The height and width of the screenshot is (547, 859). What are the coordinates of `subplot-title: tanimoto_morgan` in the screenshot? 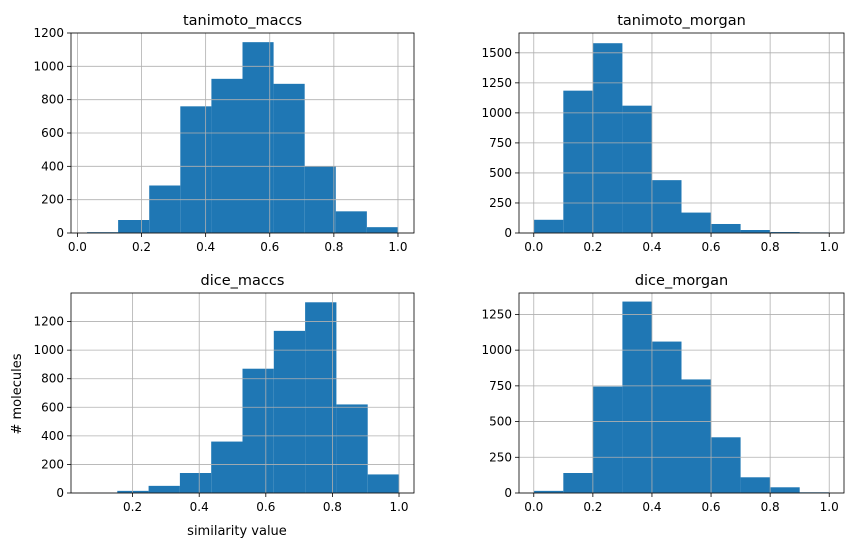 It's located at (681, 21).